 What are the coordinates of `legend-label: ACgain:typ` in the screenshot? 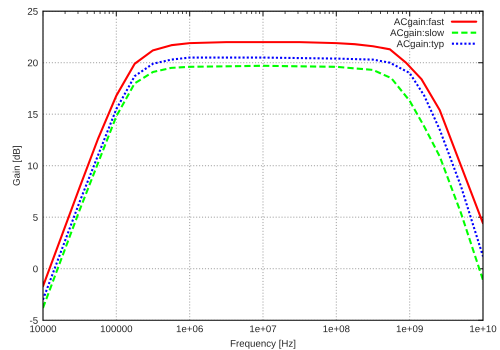 It's located at (420, 45).